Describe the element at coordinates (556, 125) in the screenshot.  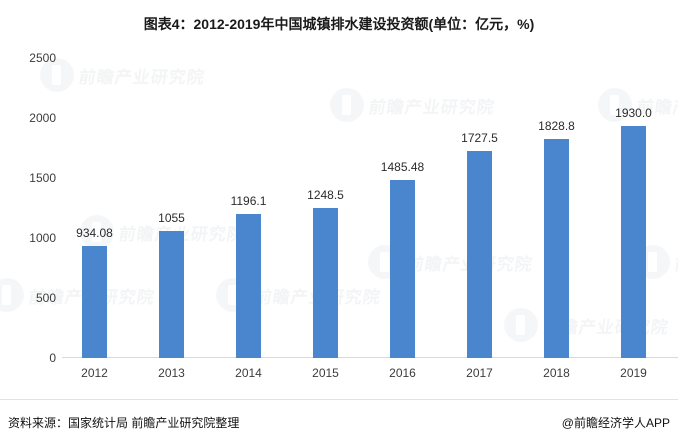
I see `bar-value-label: 1828.8` at that location.